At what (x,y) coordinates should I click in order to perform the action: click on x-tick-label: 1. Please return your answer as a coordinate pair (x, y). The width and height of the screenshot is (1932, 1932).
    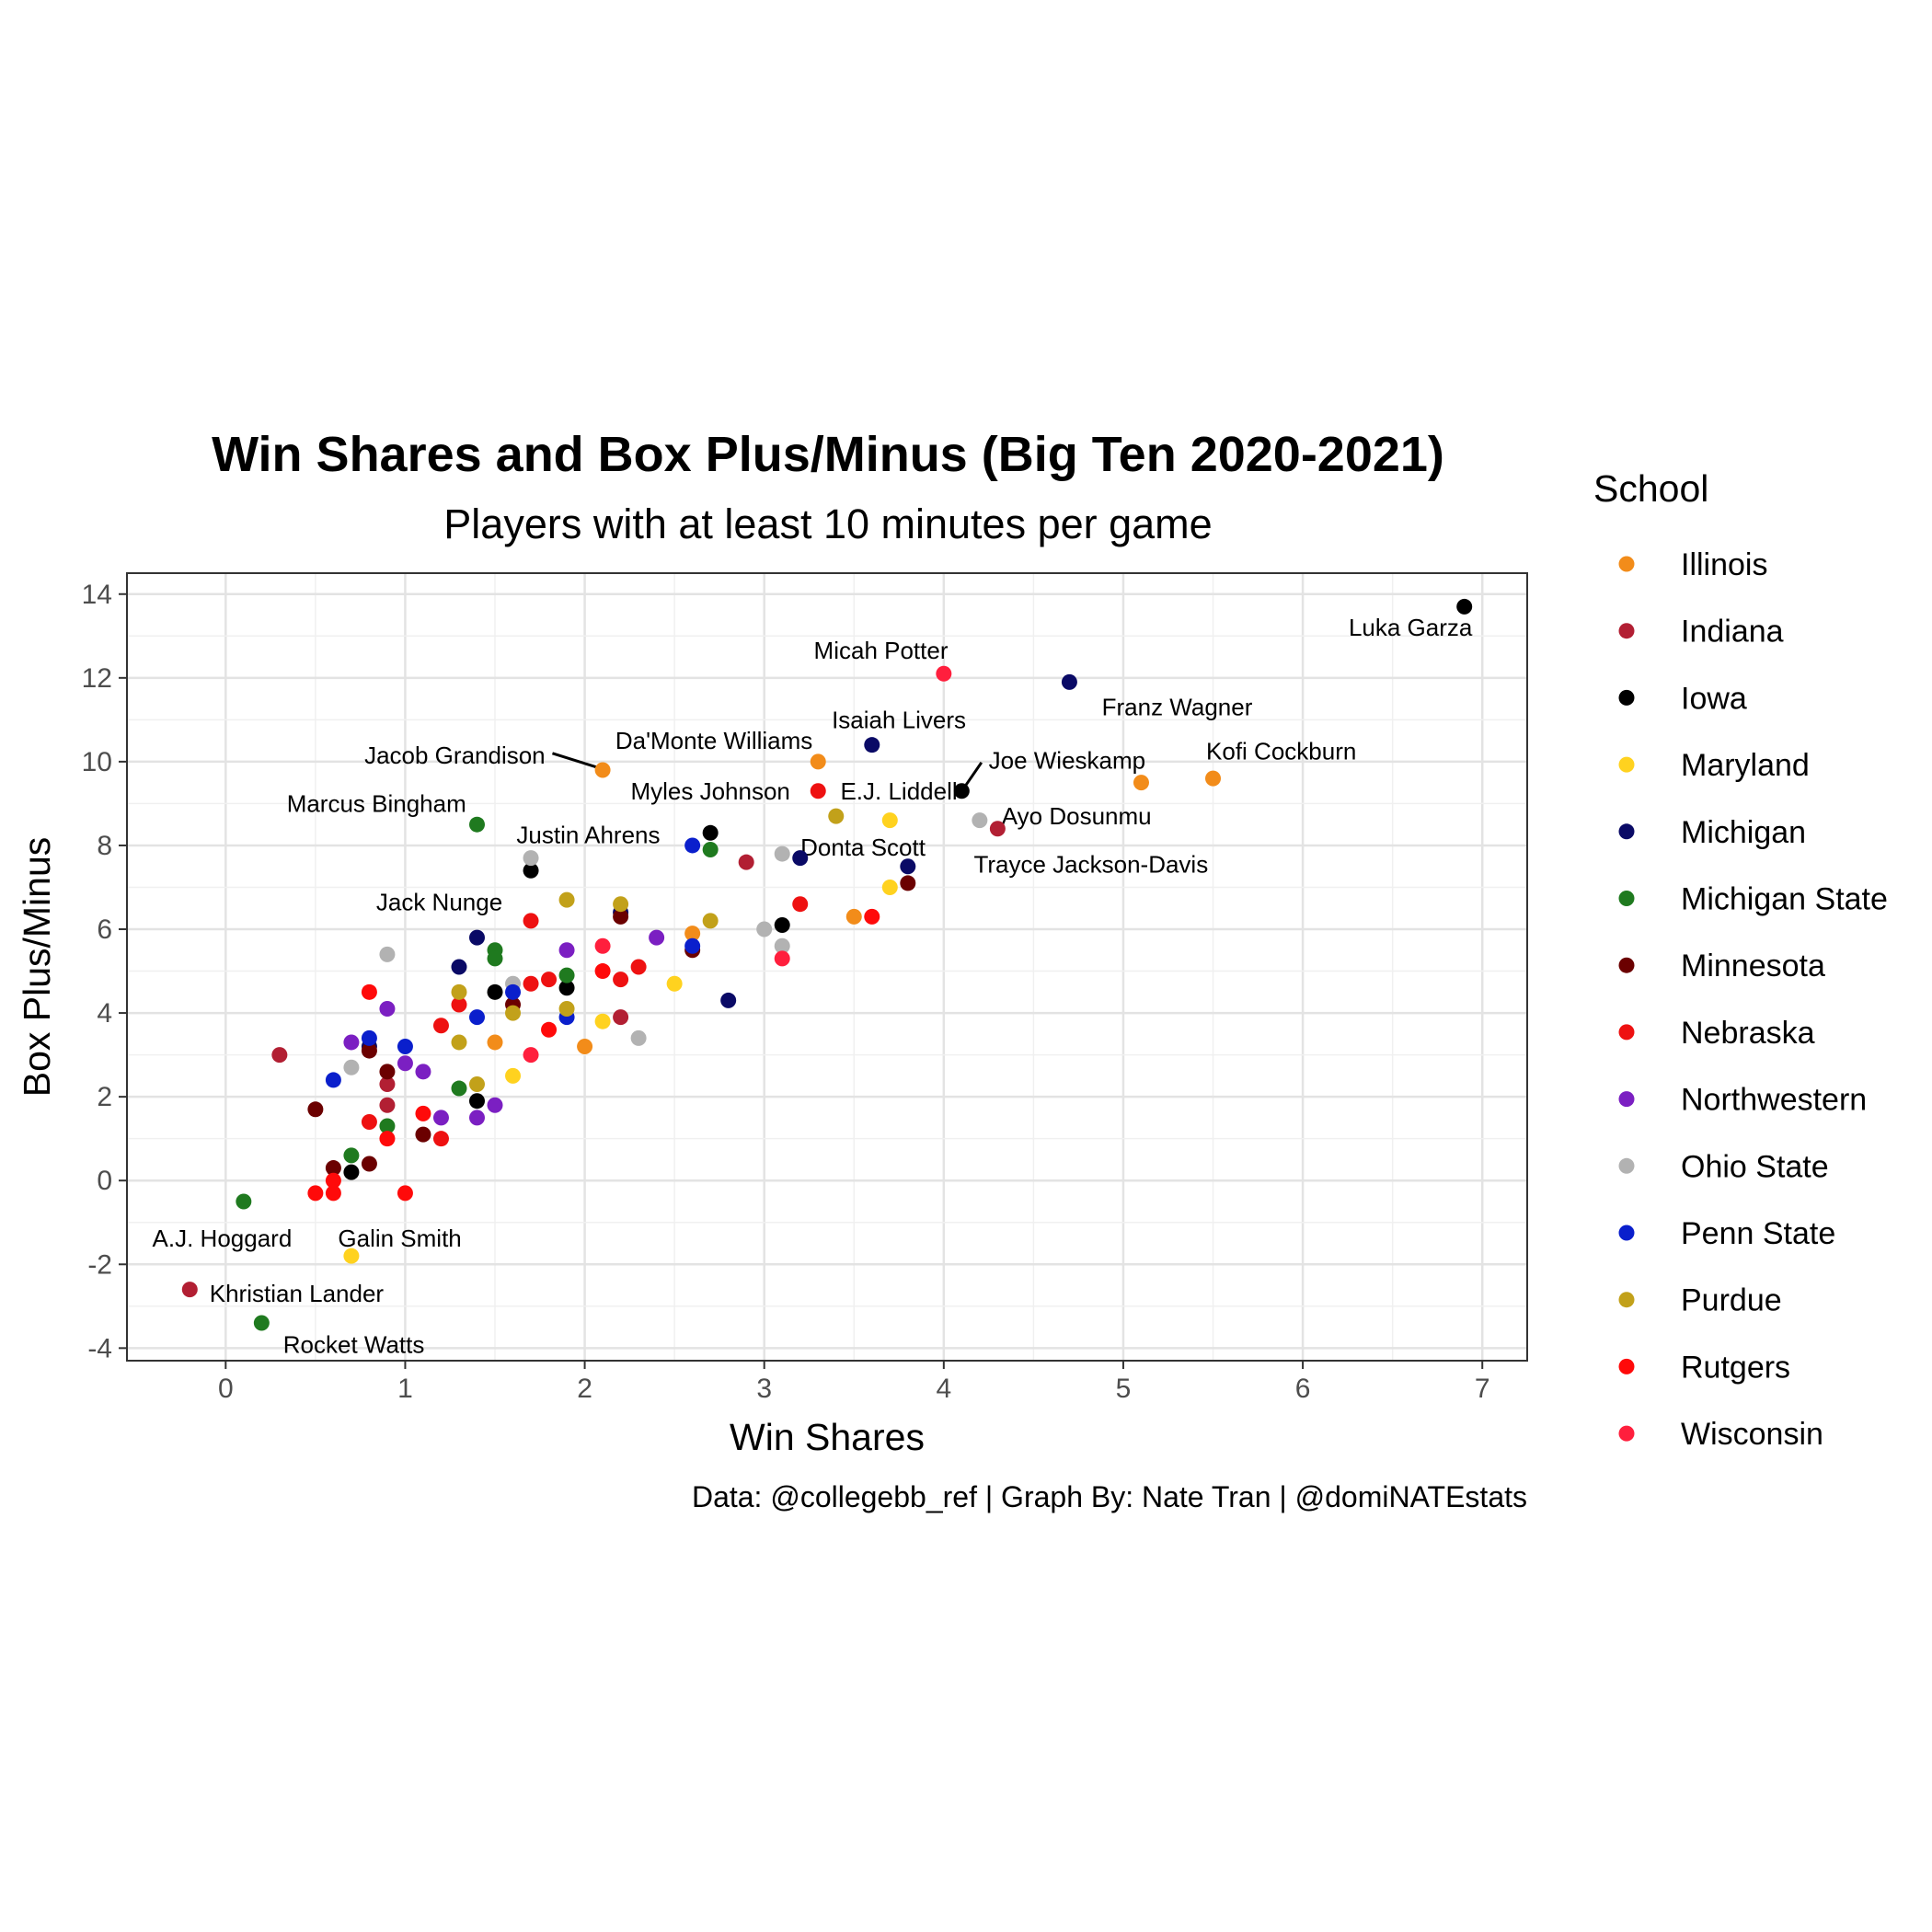
    Looking at the image, I should click on (405, 1389).